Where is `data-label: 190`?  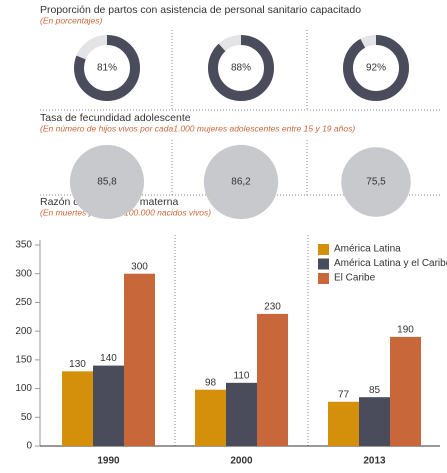 data-label: 190 is located at coordinates (405, 330).